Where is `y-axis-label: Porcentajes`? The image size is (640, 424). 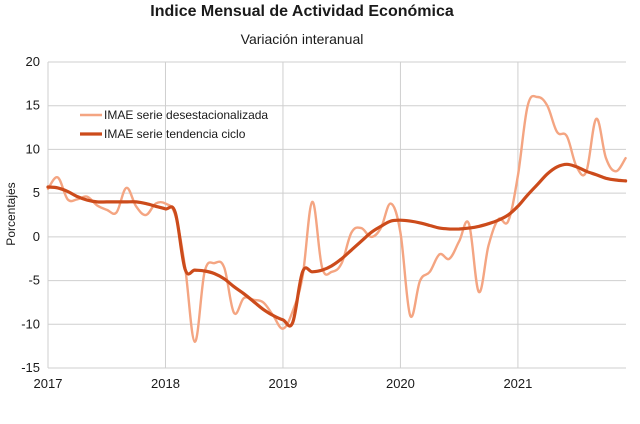 y-axis-label: Porcentajes is located at coordinates (11, 213).